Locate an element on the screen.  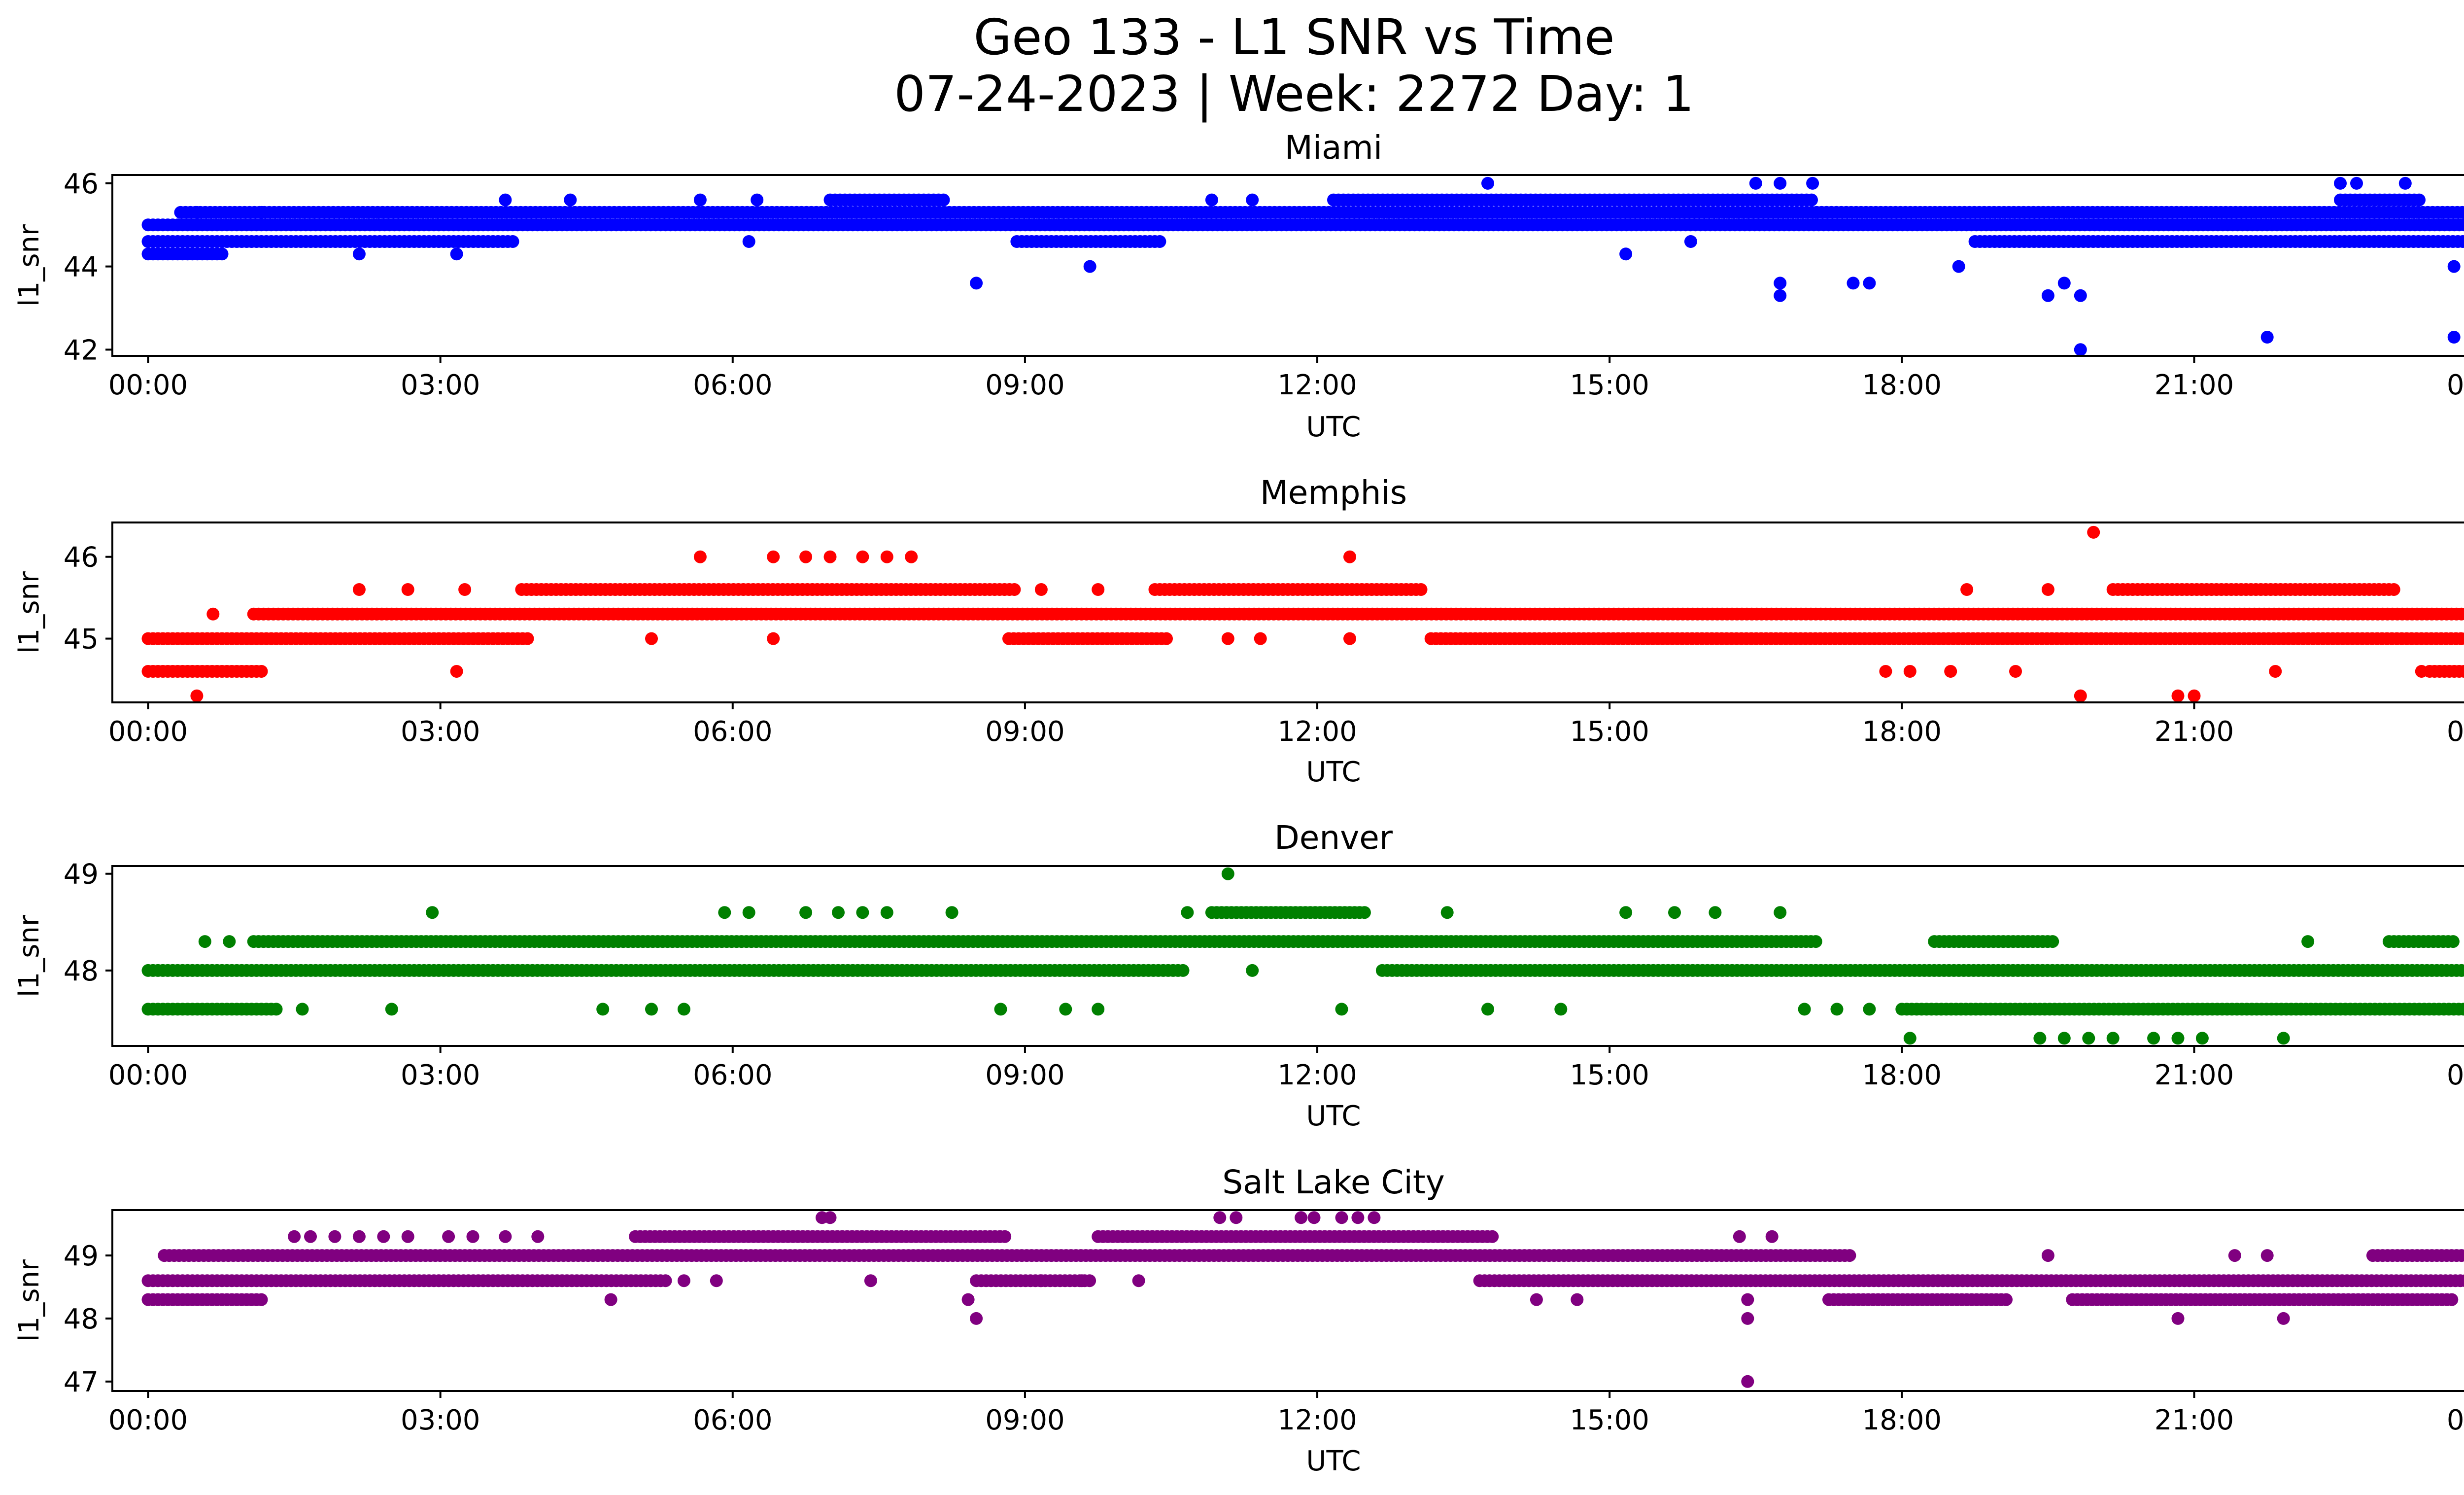
x-tick-label: 12:00 is located at coordinates (1317, 385).